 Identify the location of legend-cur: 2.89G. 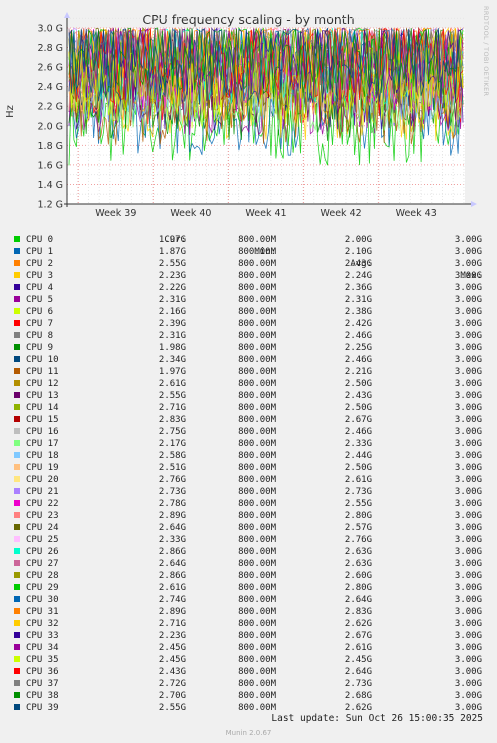
(172, 612).